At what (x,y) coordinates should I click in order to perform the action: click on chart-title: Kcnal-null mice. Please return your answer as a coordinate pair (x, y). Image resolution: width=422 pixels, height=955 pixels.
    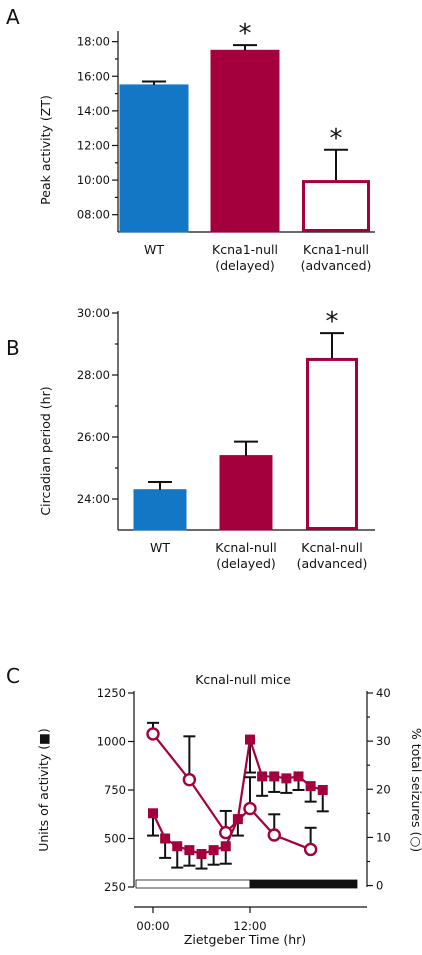
    Looking at the image, I should click on (243, 679).